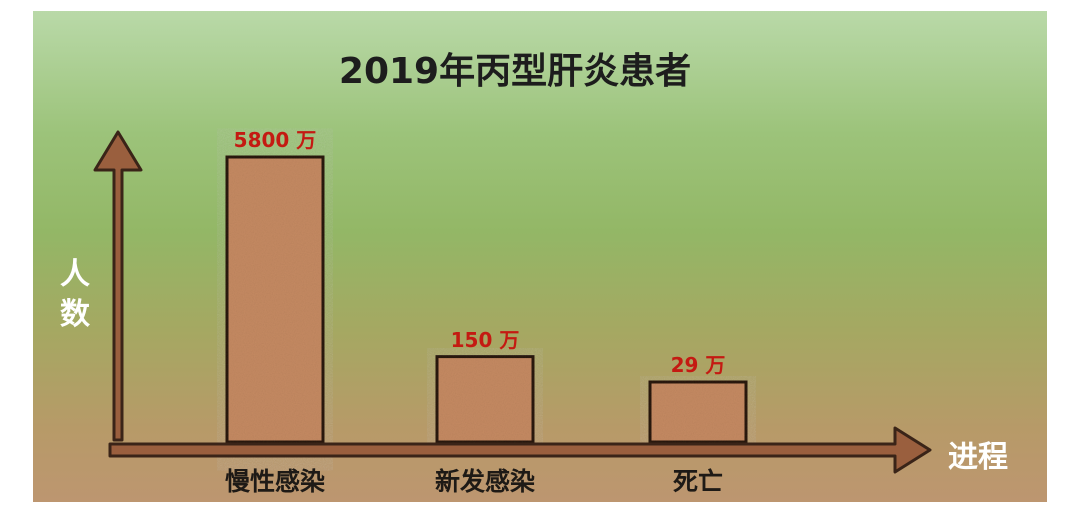 The width and height of the screenshot is (1080, 511). Describe the element at coordinates (75, 294) in the screenshot. I see `y-axis-label: 人数` at that location.